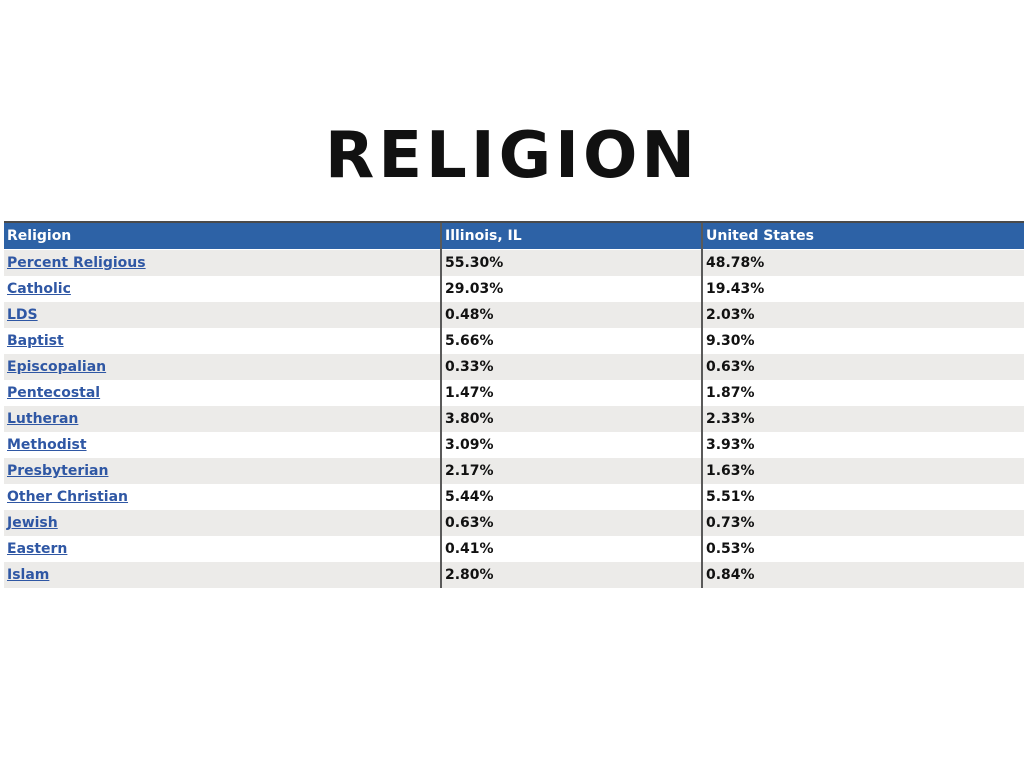 This screenshot has height=768, width=1024. Describe the element at coordinates (47, 445) in the screenshot. I see `religion-link: Methodist` at that location.